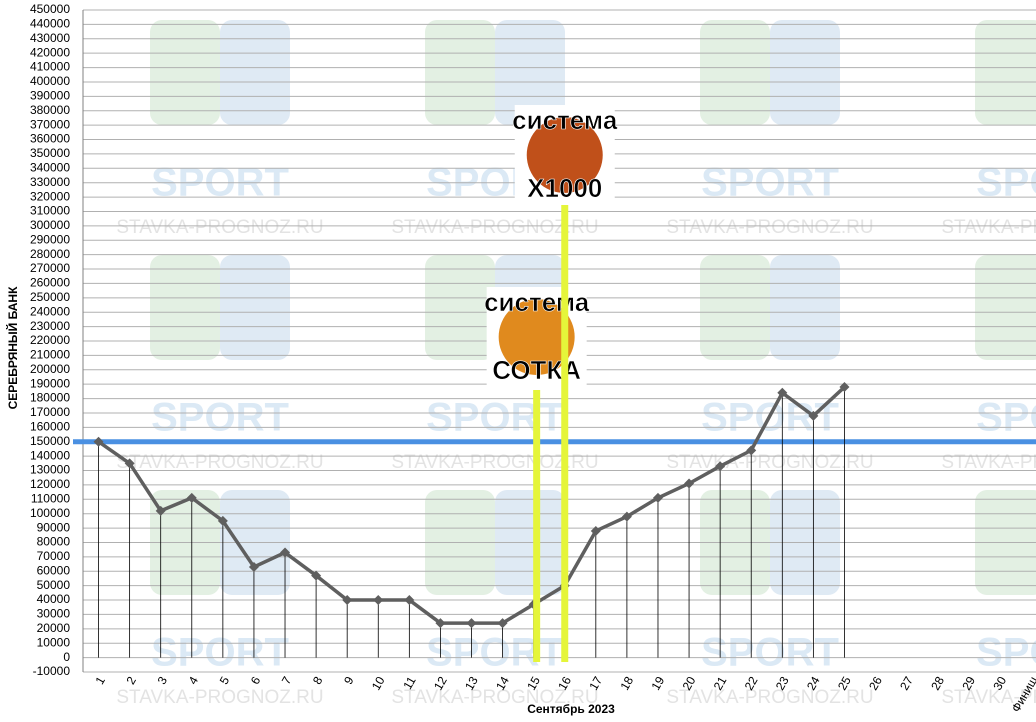 This screenshot has height=722, width=1036. I want to click on y-tick-label: 380000, so click(50, 110).